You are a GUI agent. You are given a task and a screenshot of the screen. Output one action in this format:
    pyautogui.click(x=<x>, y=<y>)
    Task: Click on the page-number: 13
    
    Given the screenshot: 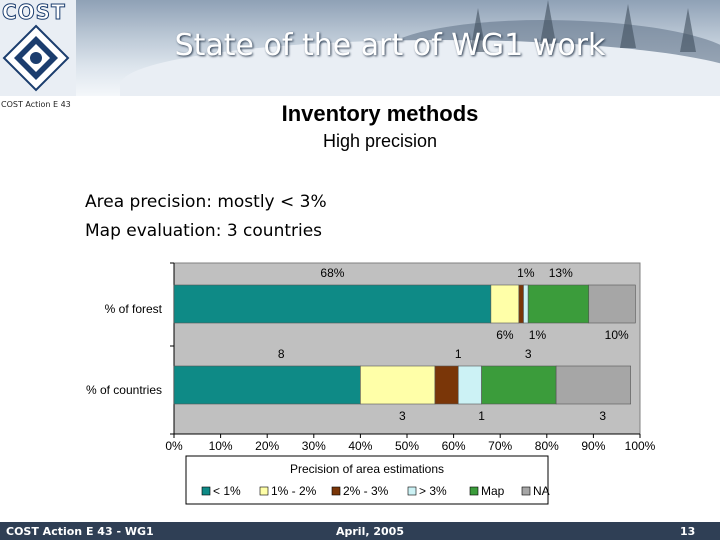 What is the action you would take?
    pyautogui.click(x=688, y=531)
    